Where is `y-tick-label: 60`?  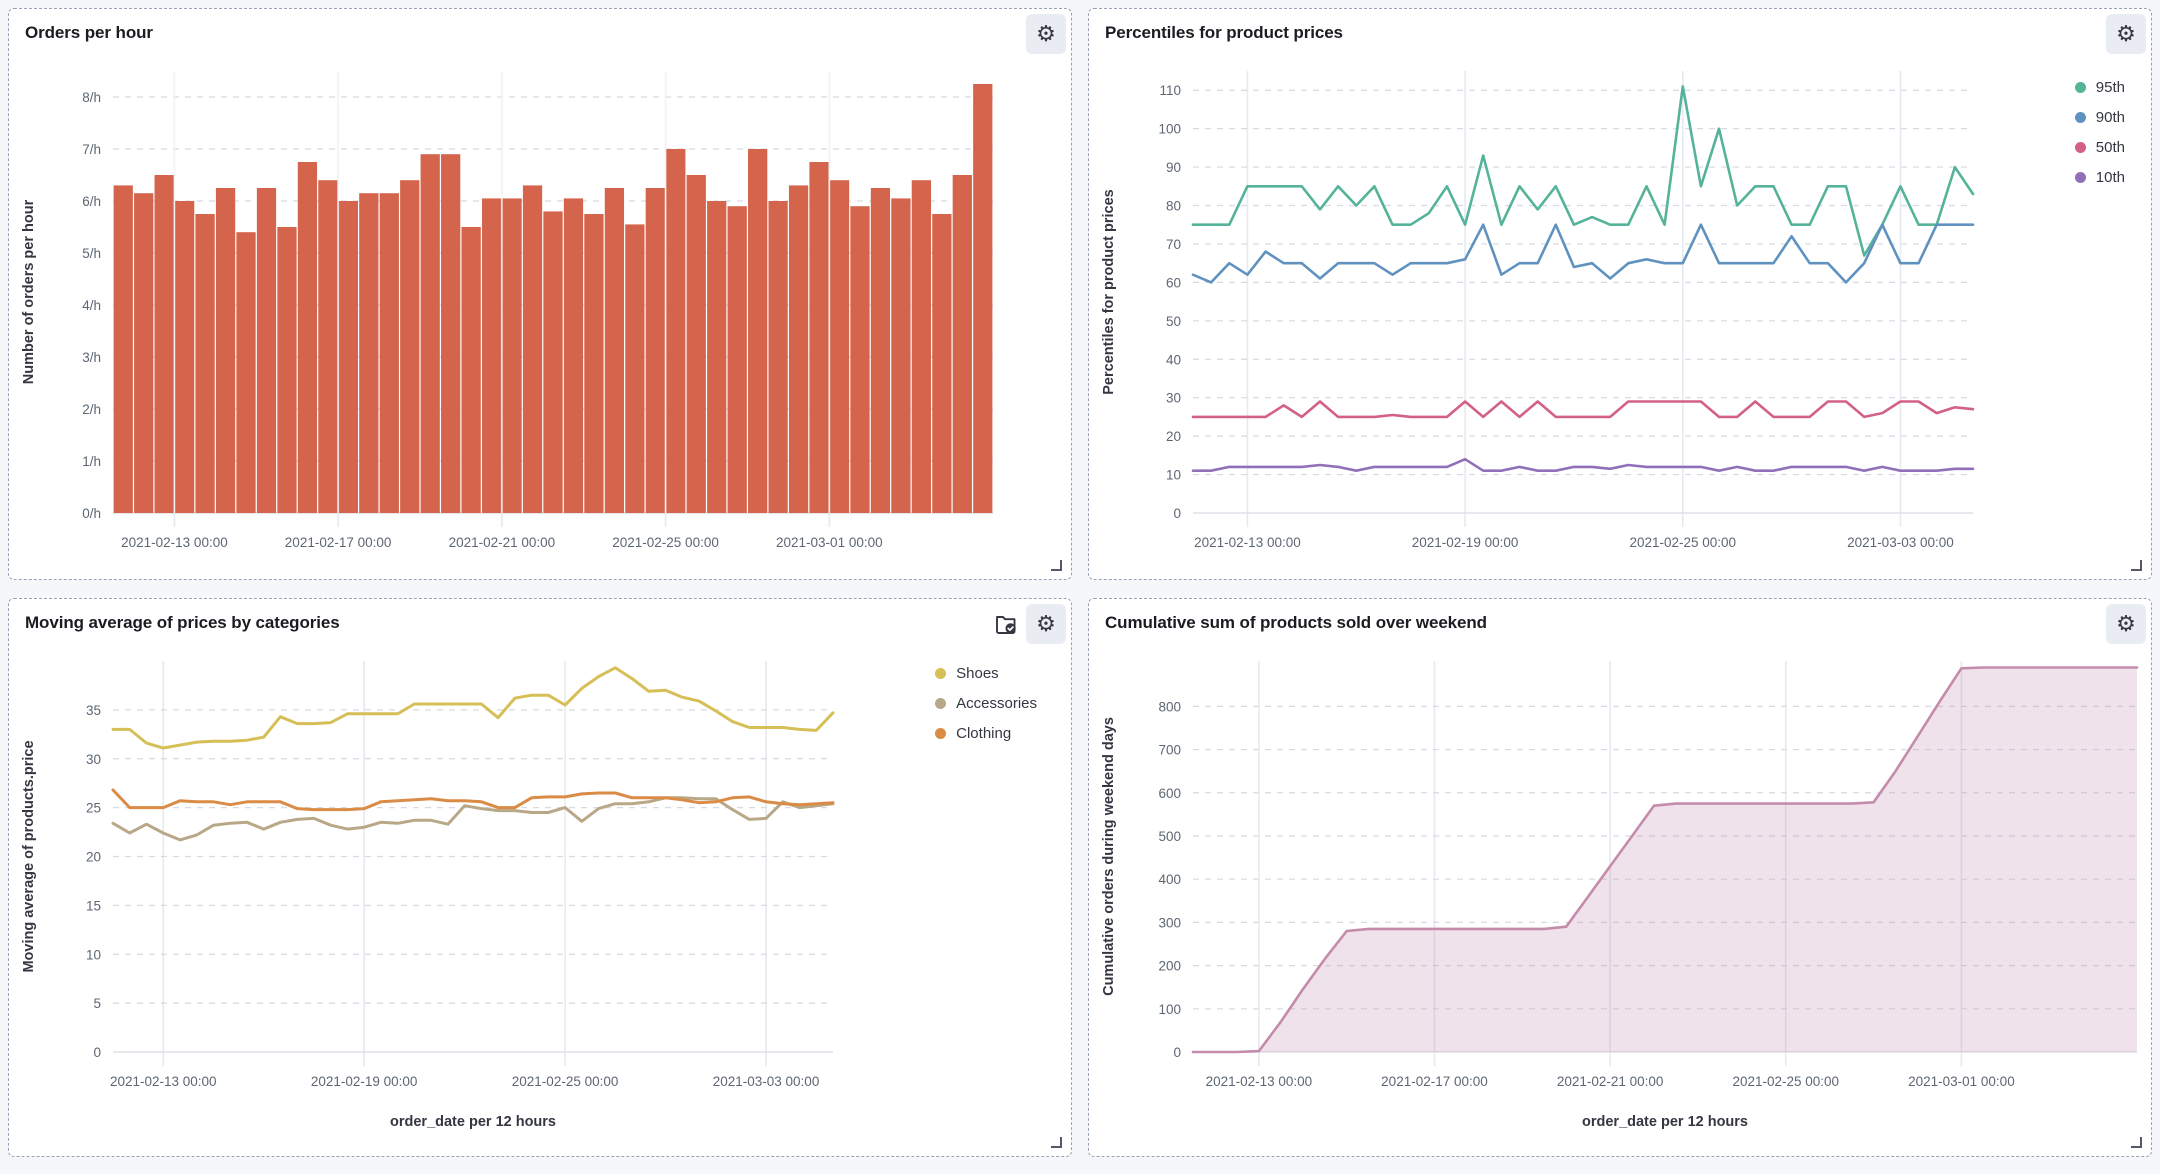 y-tick-label: 60 is located at coordinates (1173, 282).